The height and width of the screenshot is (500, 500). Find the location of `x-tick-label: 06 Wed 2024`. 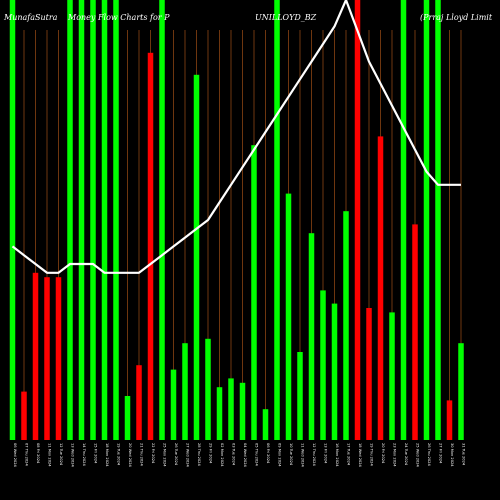

x-tick-label: 06 Wed 2024 is located at coordinates (15, 455).